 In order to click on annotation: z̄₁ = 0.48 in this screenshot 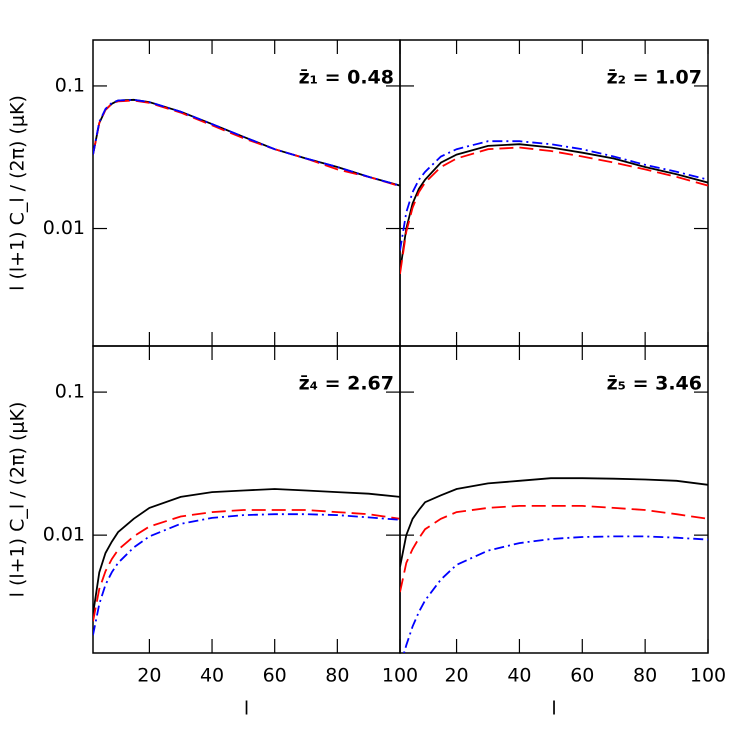, I will do `click(346, 78)`.